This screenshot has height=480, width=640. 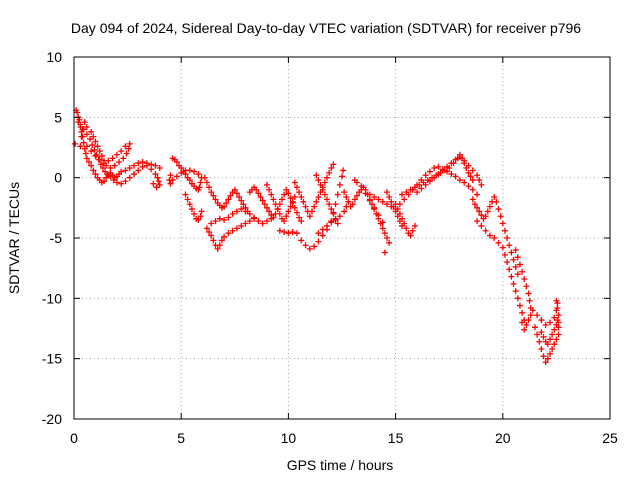 What do you see at coordinates (54, 57) in the screenshot?
I see `y-tick-label: 10` at bounding box center [54, 57].